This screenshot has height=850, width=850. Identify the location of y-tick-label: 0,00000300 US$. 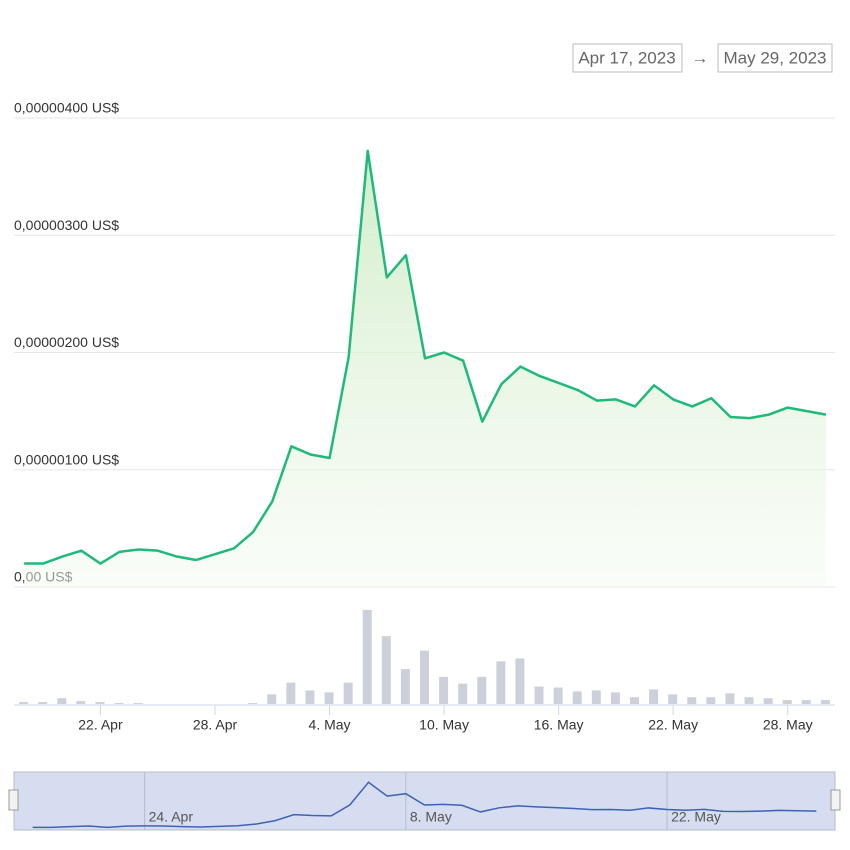
(66, 225).